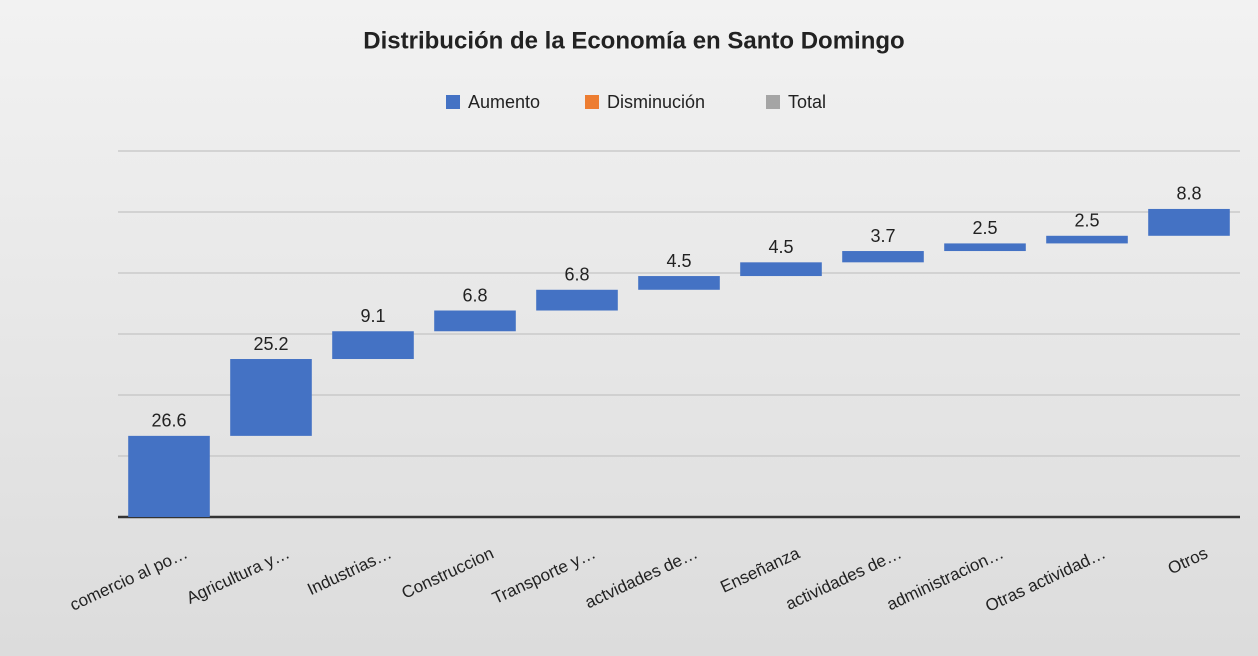 Image resolution: width=1258 pixels, height=656 pixels. I want to click on data-label: 8.8, so click(1188, 194).